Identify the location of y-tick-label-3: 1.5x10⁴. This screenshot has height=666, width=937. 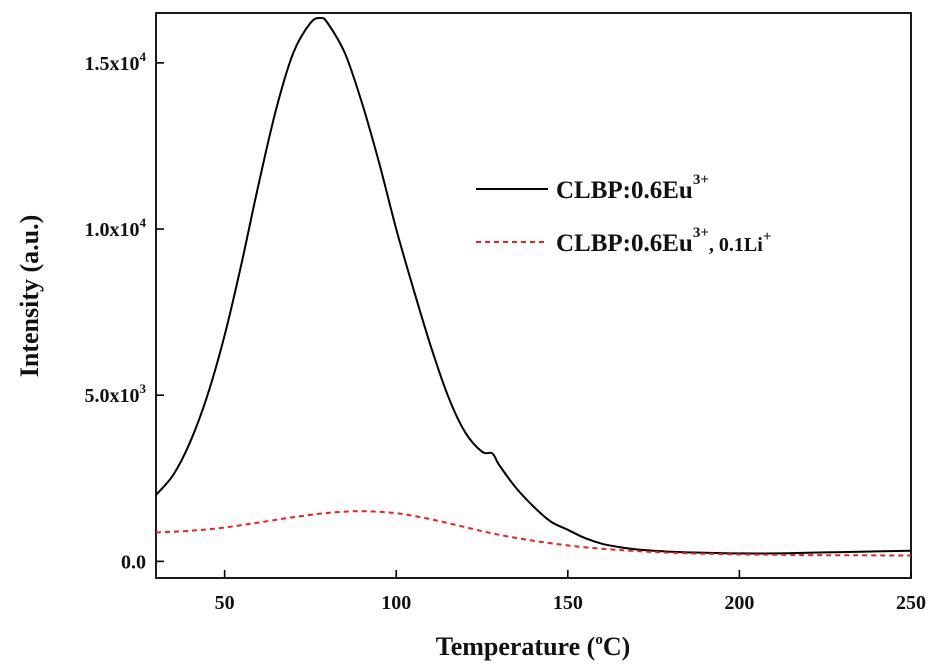
(116, 62).